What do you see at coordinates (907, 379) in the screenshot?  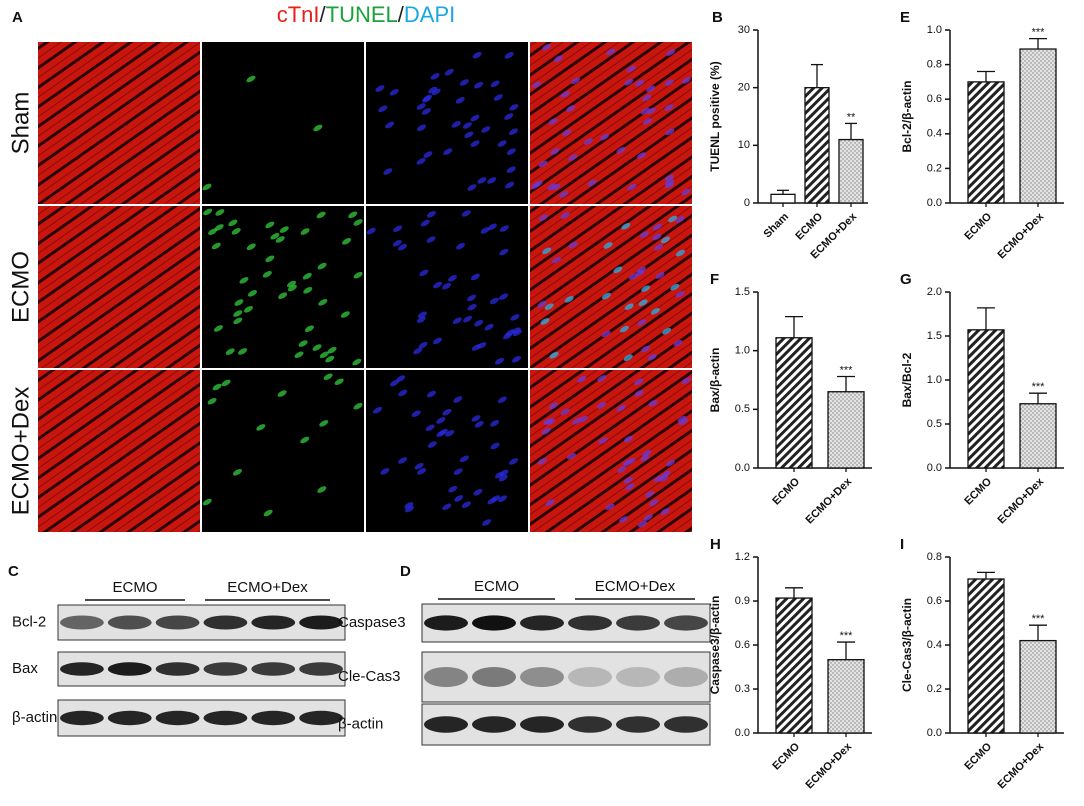 I see `y-axis-label: Bax/Bcl-2` at bounding box center [907, 379].